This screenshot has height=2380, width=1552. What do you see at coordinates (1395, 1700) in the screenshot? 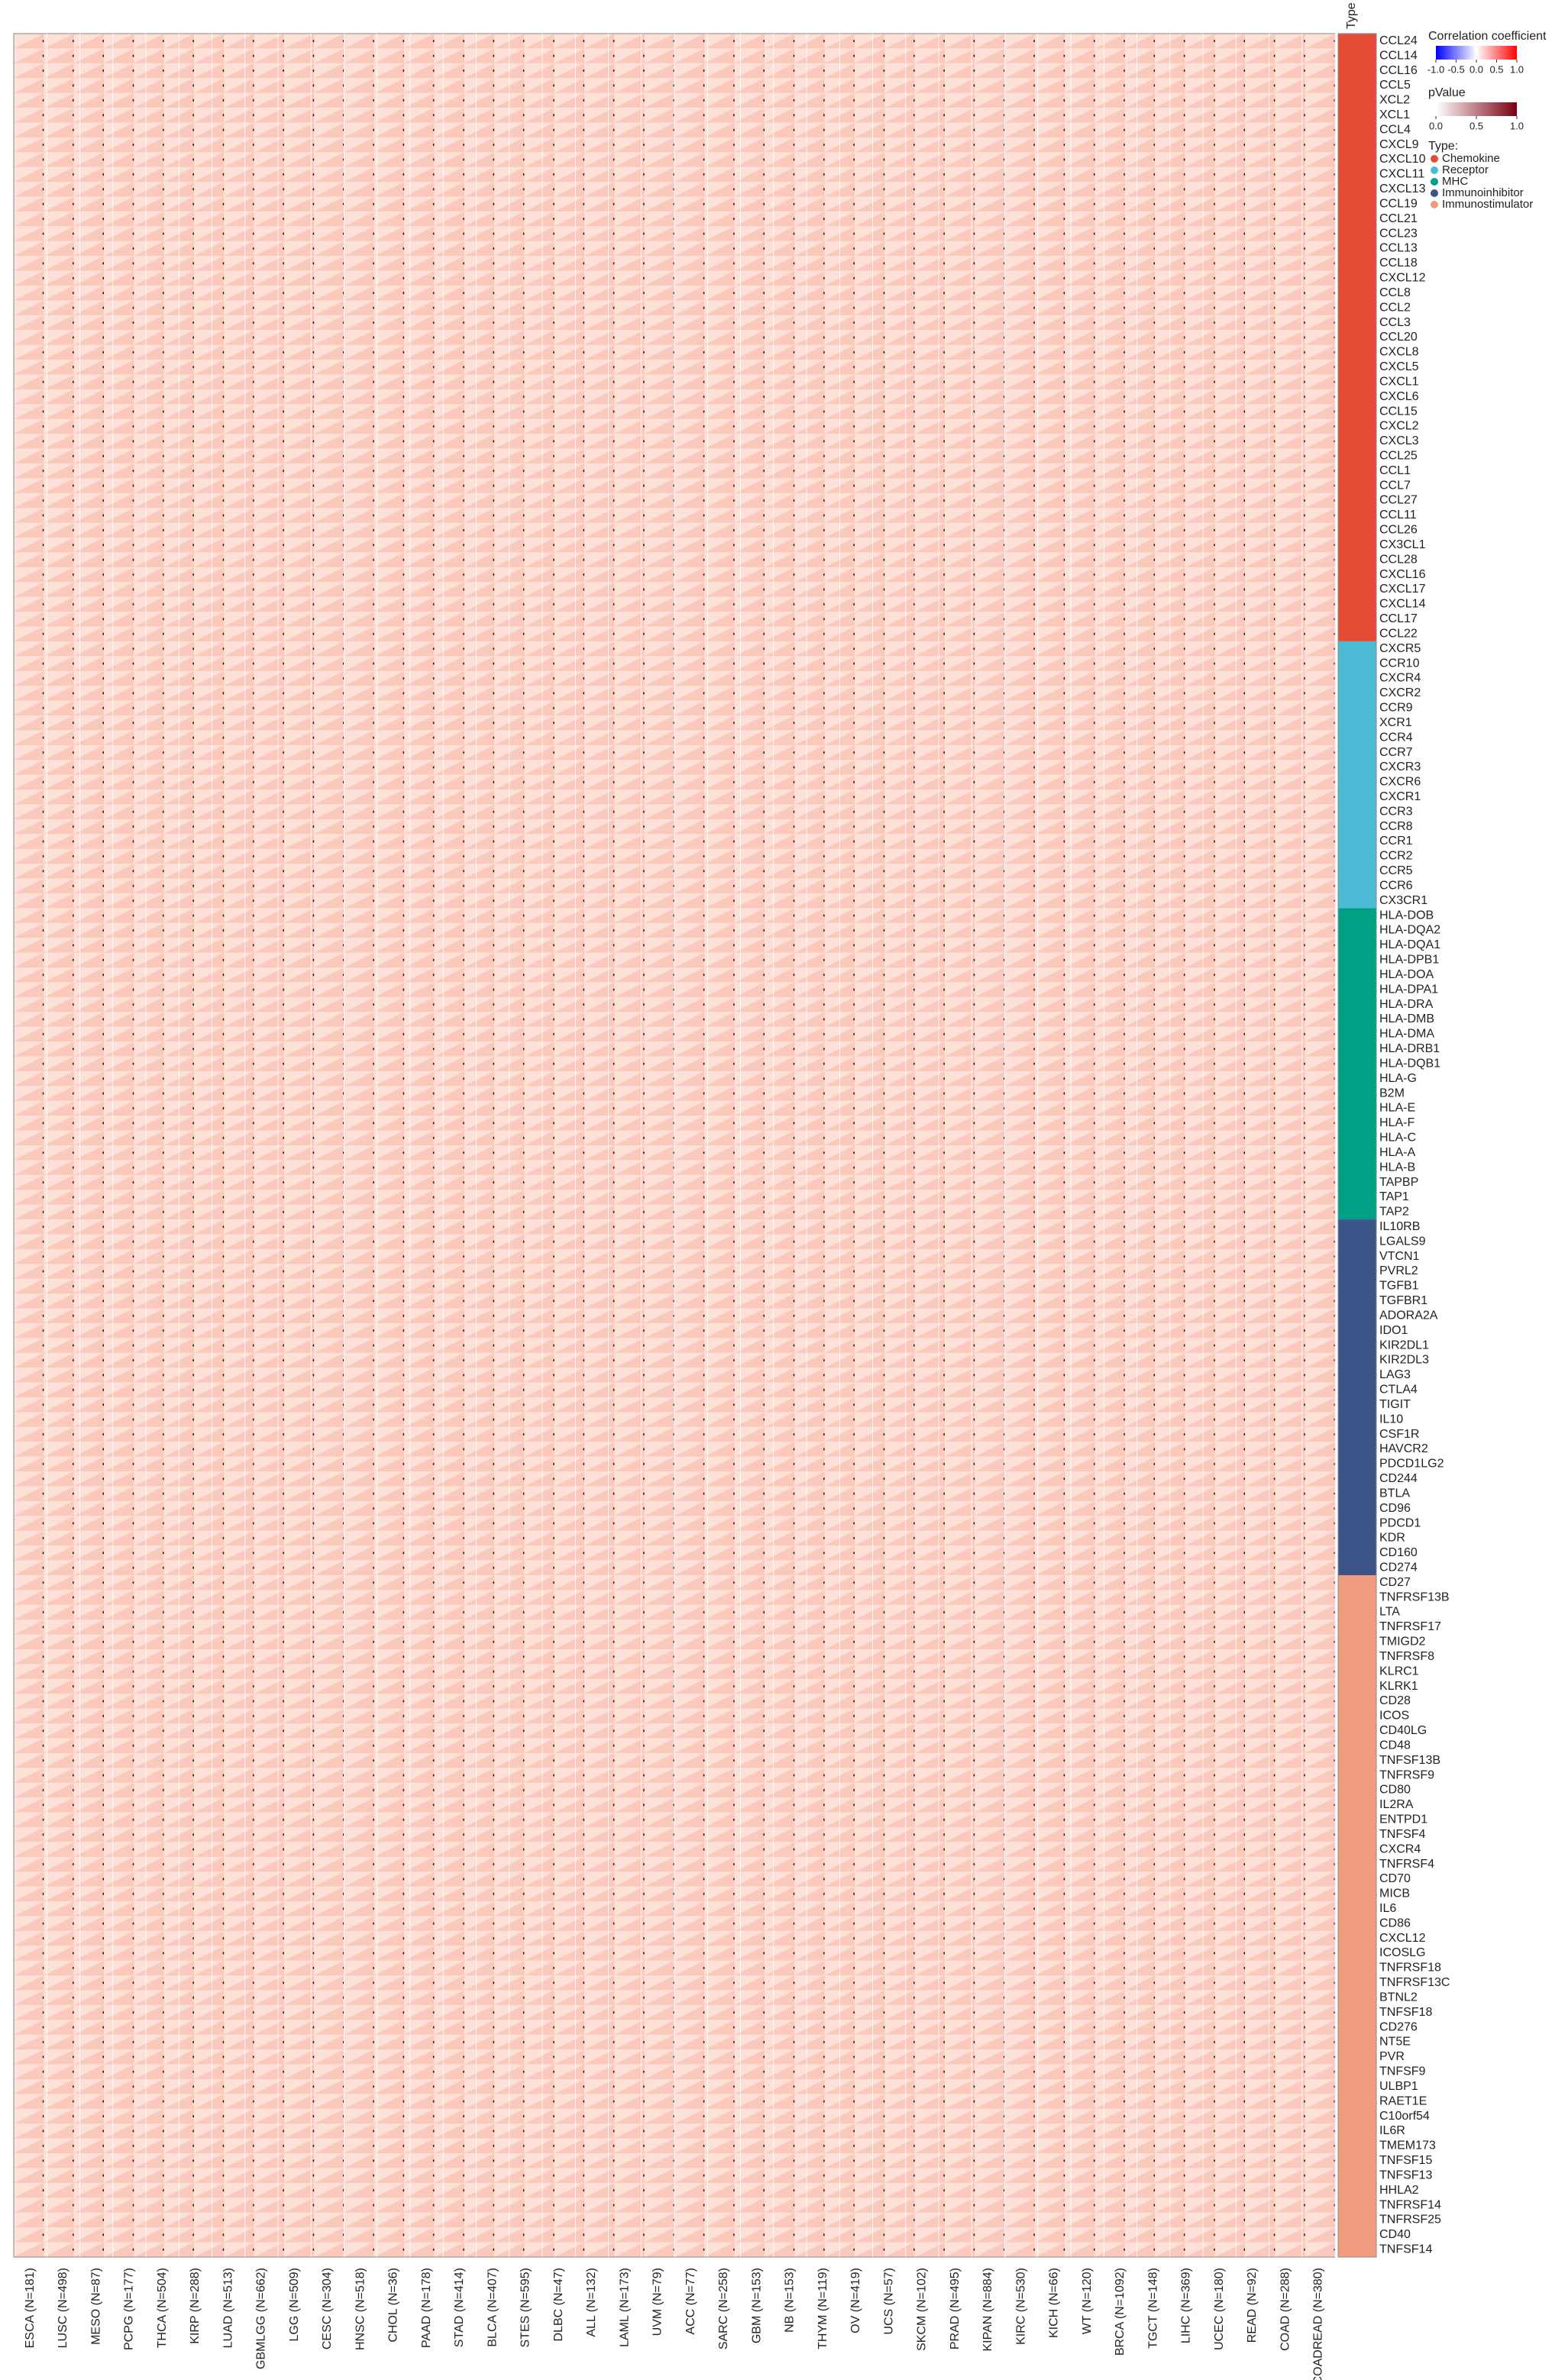
I see `gene-label: CD28` at bounding box center [1395, 1700].